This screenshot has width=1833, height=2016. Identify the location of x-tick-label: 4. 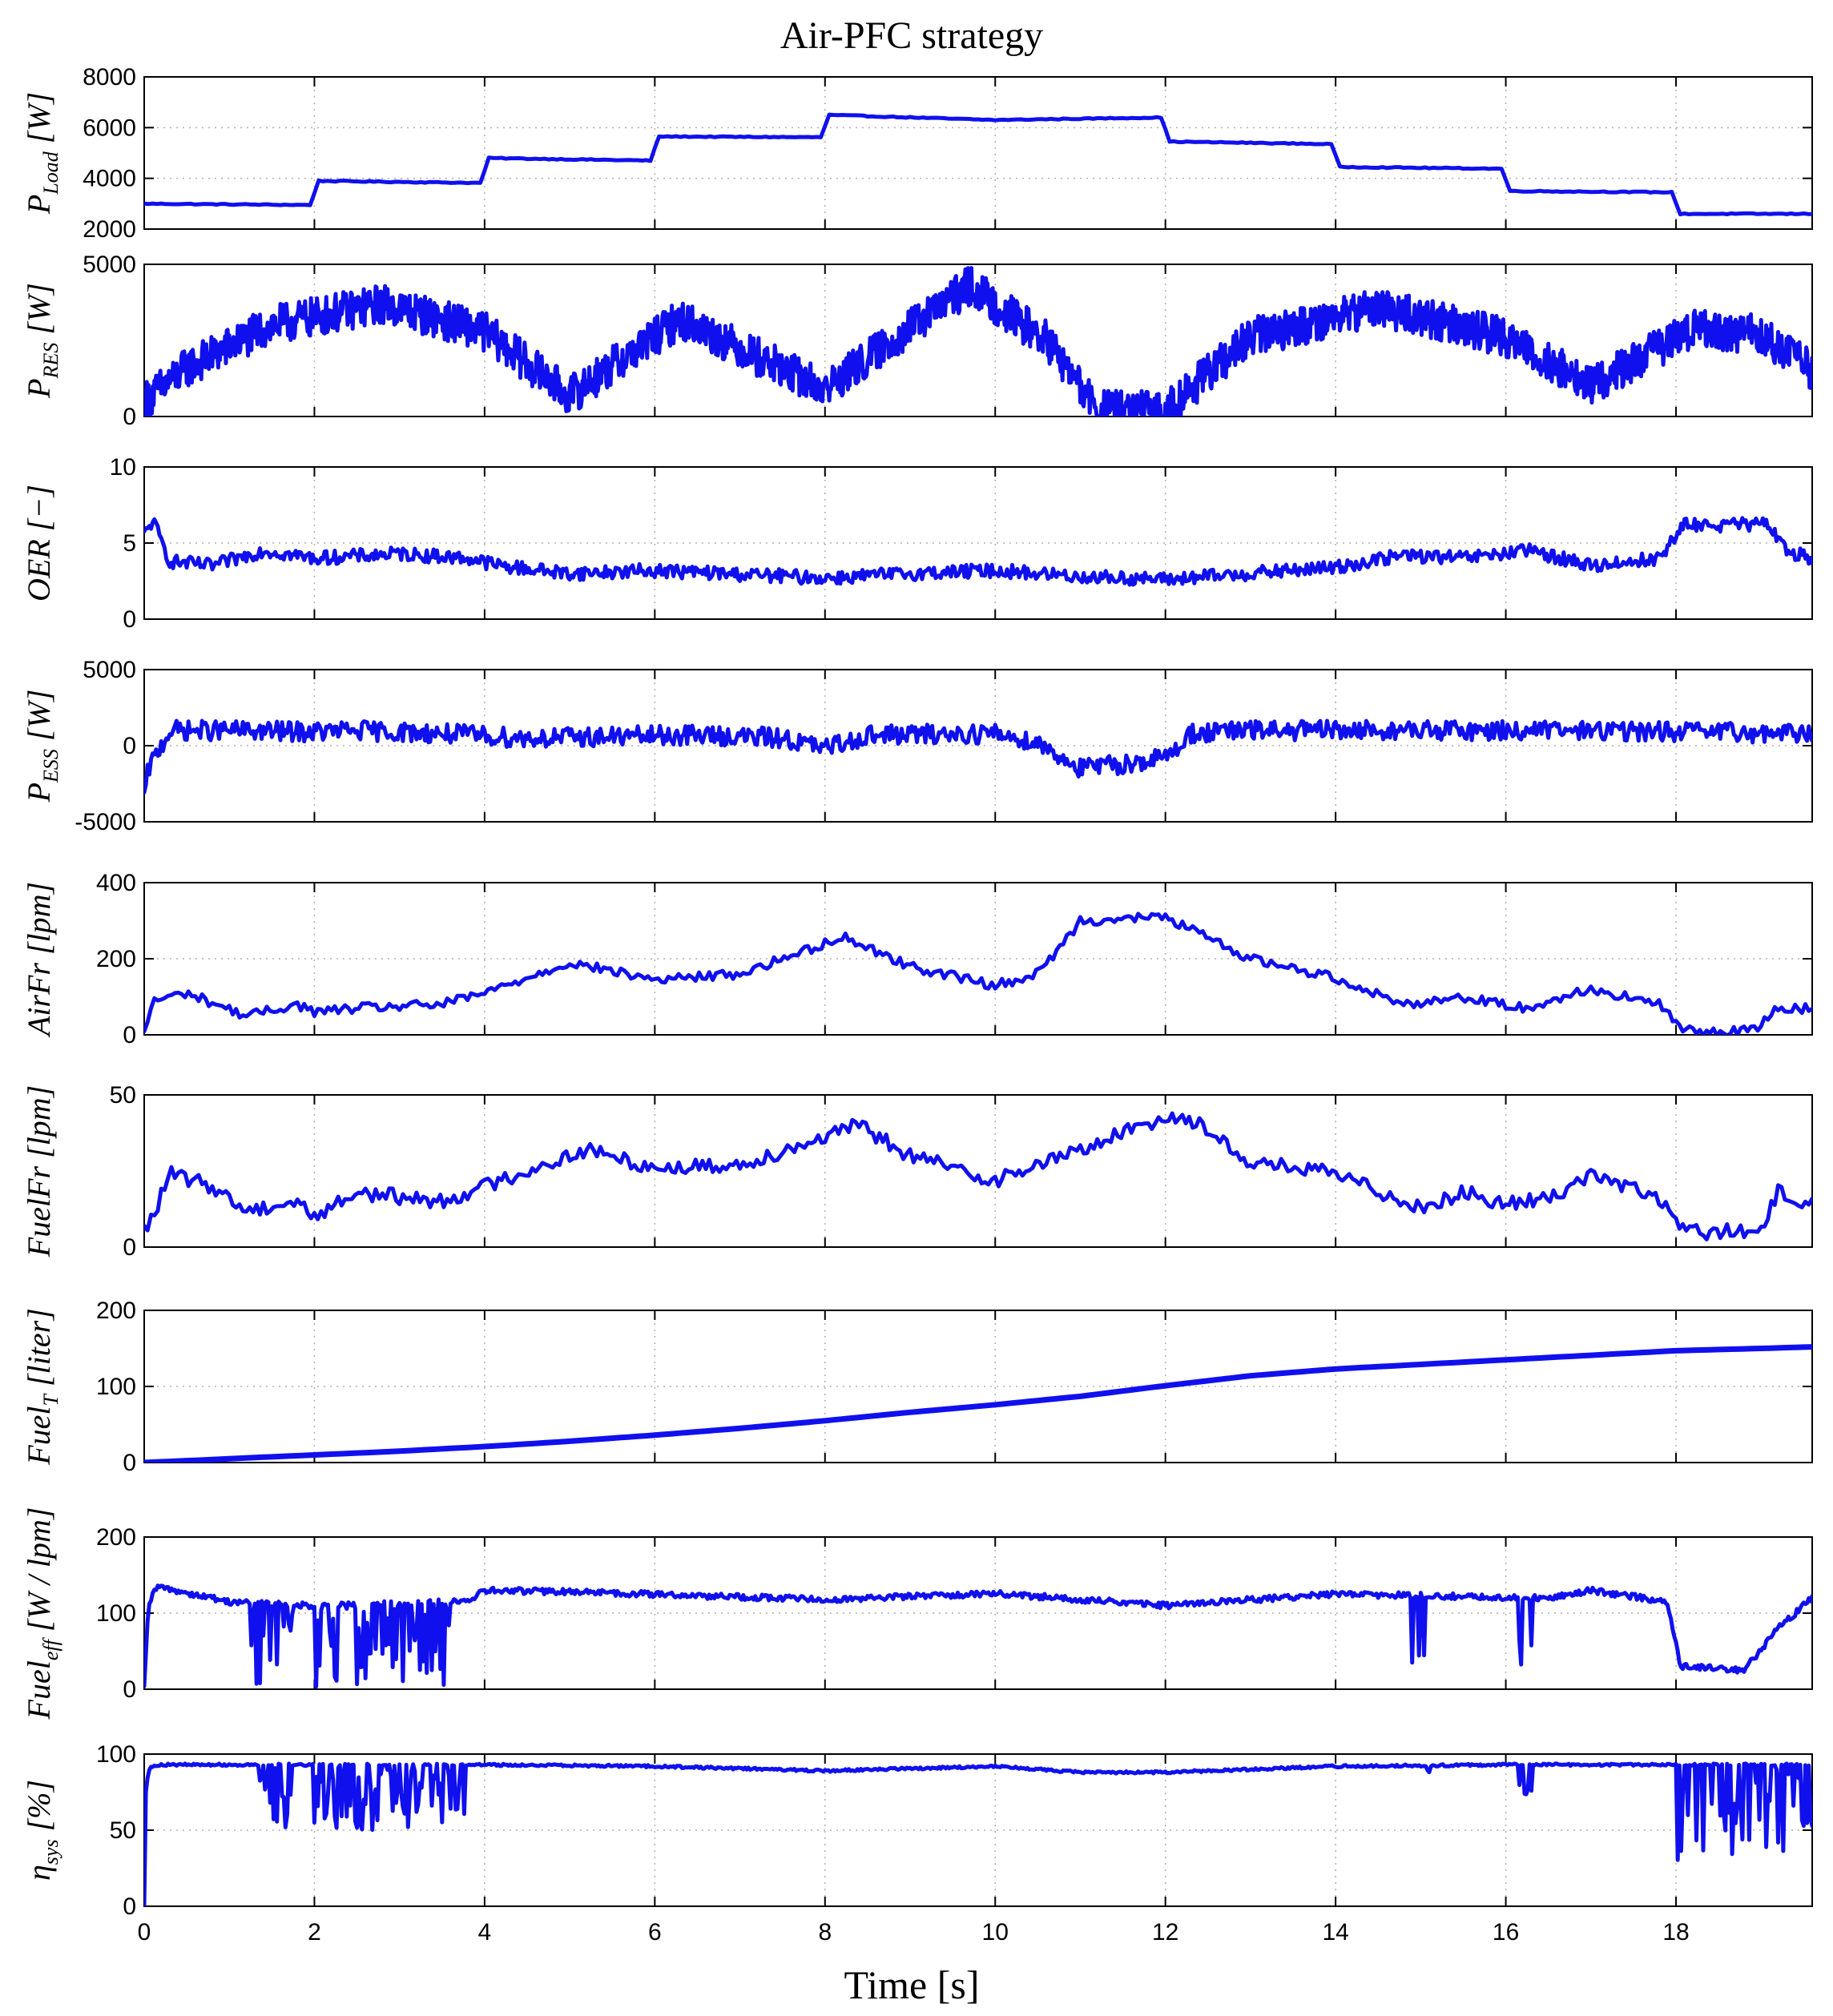
(485, 1932).